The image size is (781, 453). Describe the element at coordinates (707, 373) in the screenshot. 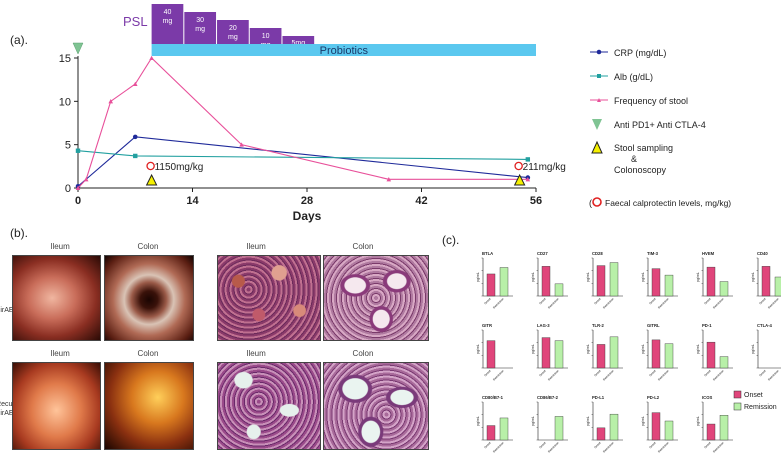

I see `bar-tick-label-pd-1-onset: Onset` at that location.